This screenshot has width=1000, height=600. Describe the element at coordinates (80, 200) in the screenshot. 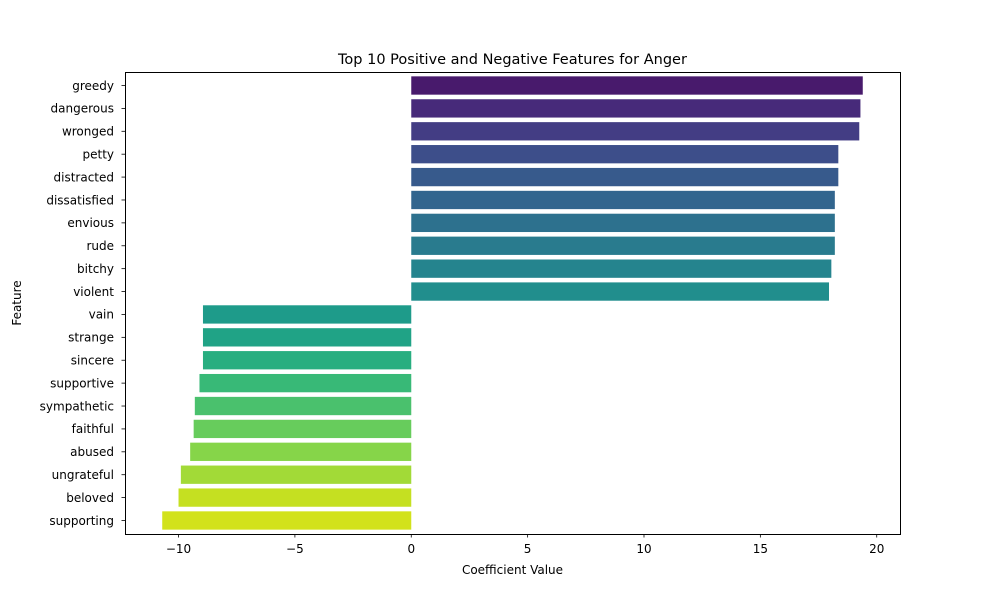

I see `y-tick-label: dissatisfied` at that location.